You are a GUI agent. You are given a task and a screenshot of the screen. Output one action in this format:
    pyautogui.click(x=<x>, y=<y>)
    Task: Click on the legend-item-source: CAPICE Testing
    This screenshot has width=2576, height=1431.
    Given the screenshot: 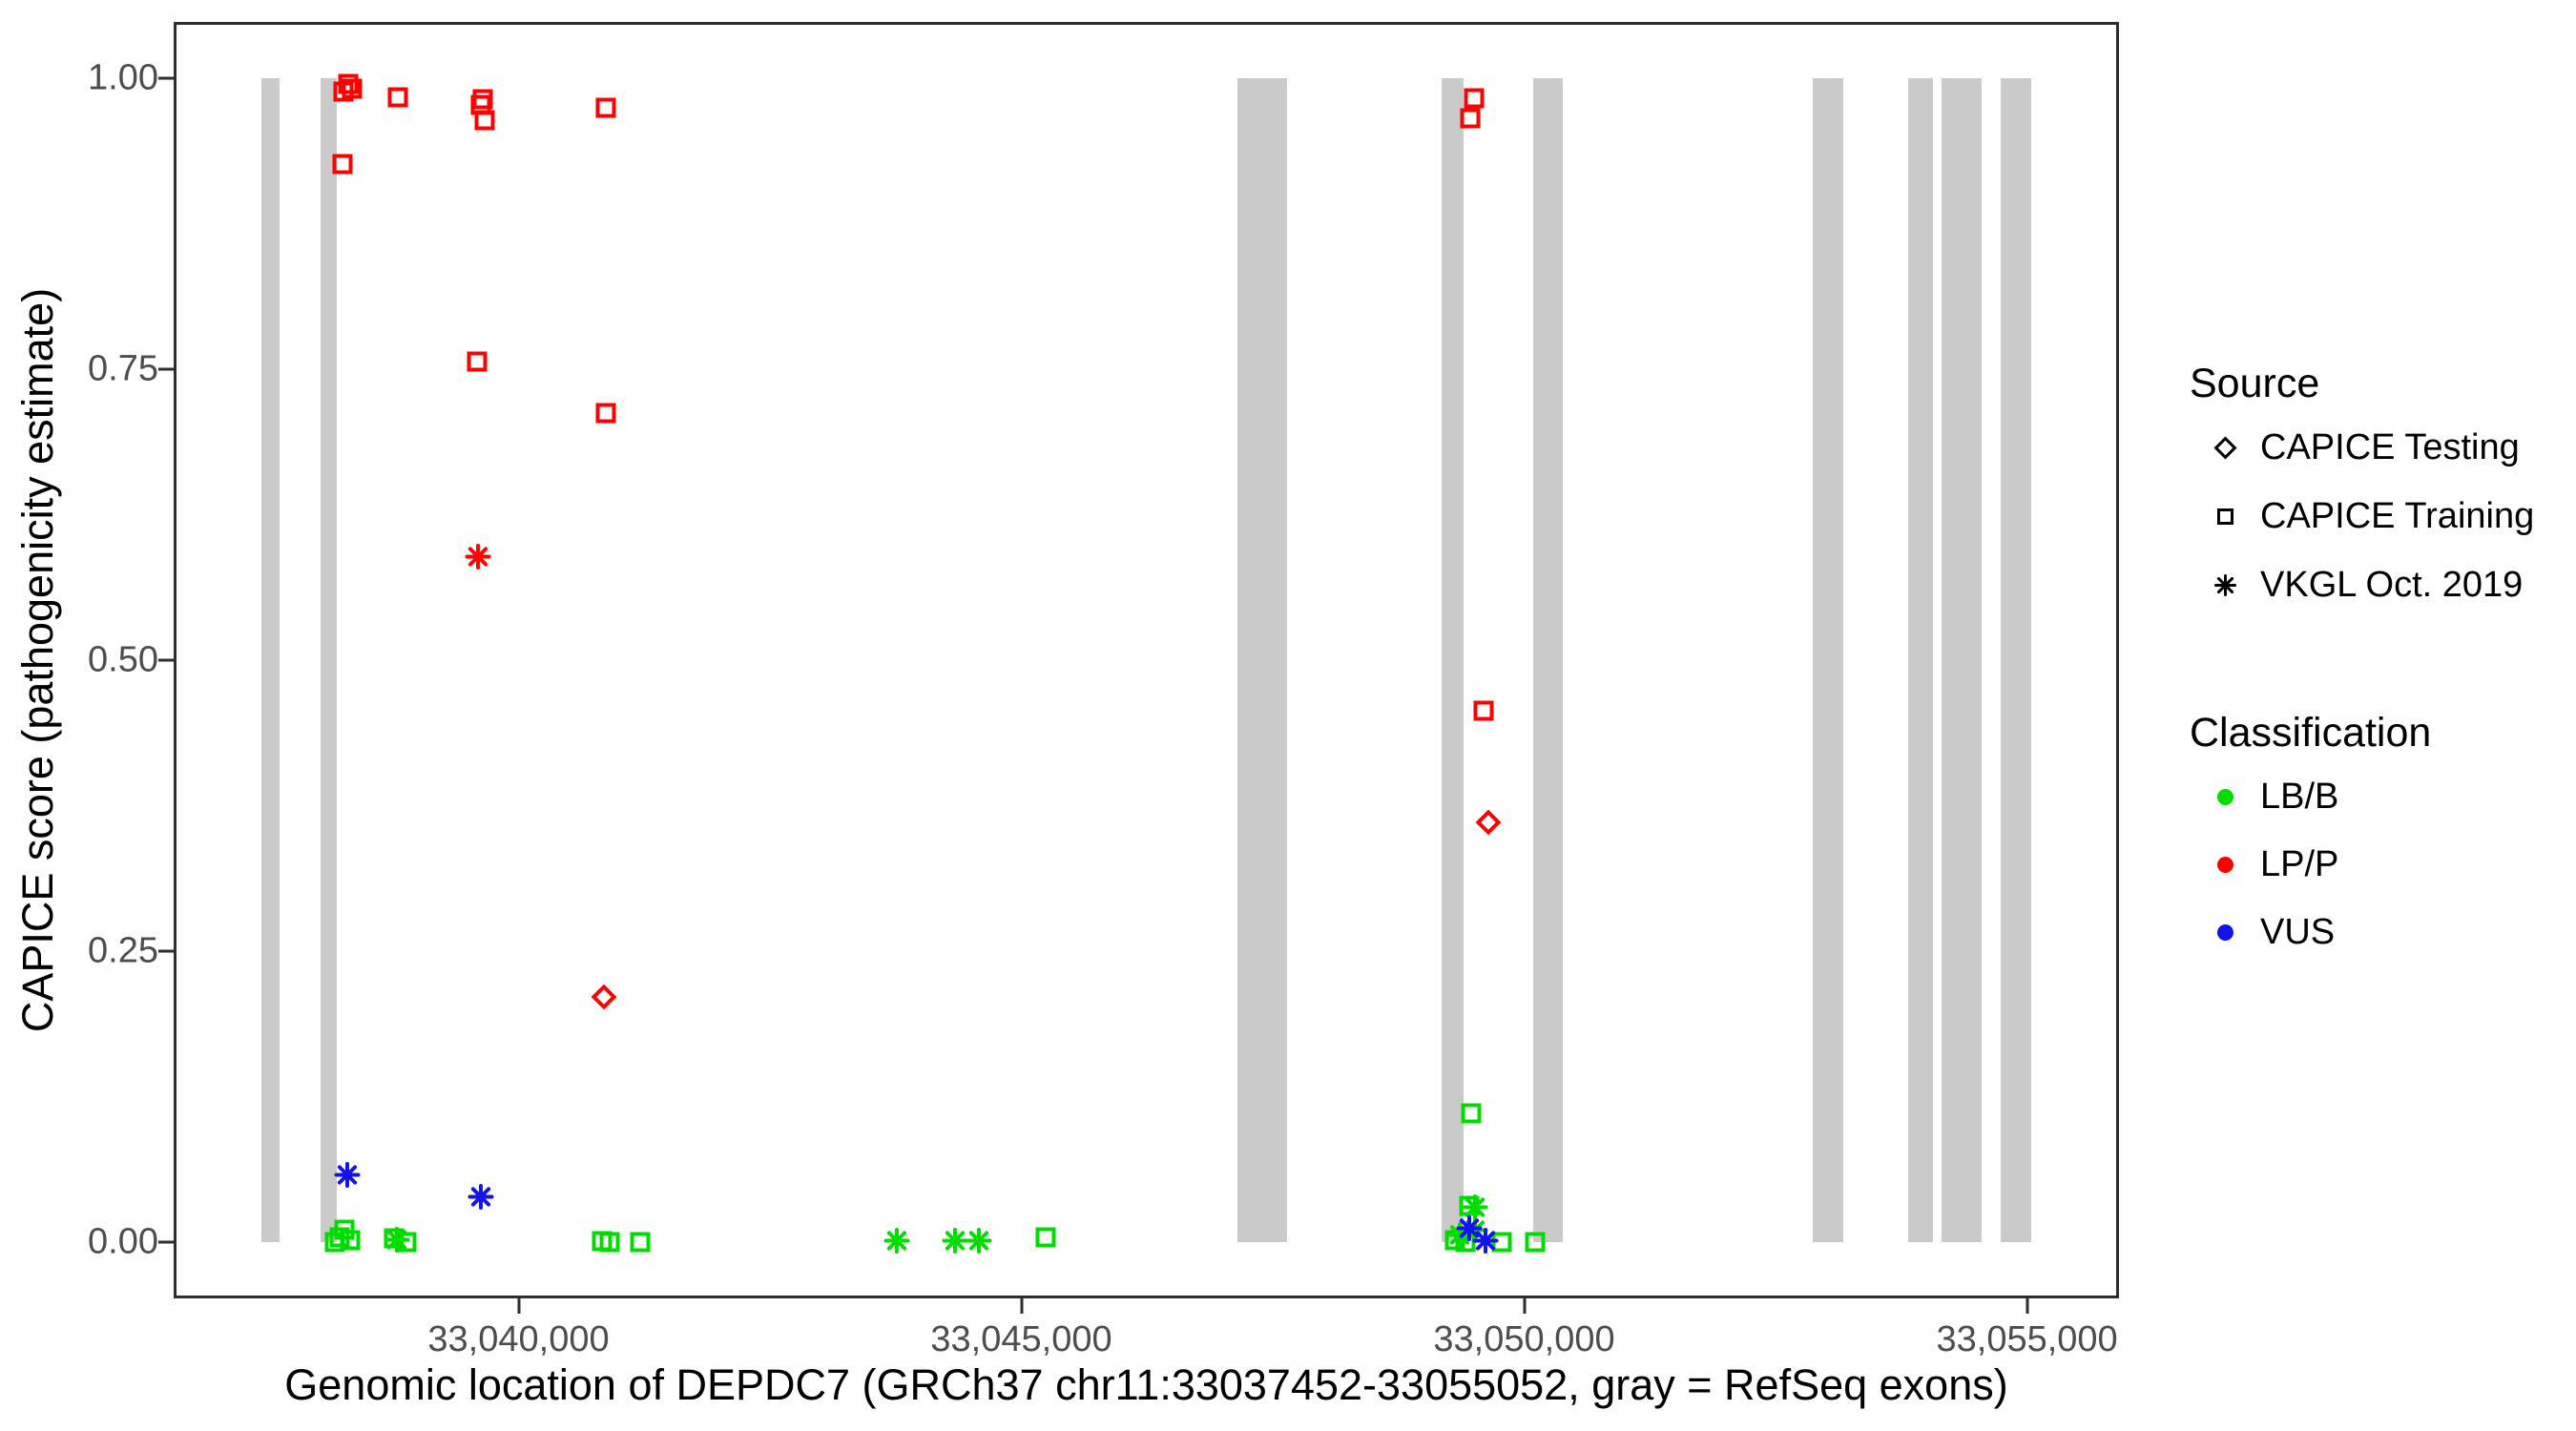 What is the action you would take?
    pyautogui.click(x=2355, y=447)
    